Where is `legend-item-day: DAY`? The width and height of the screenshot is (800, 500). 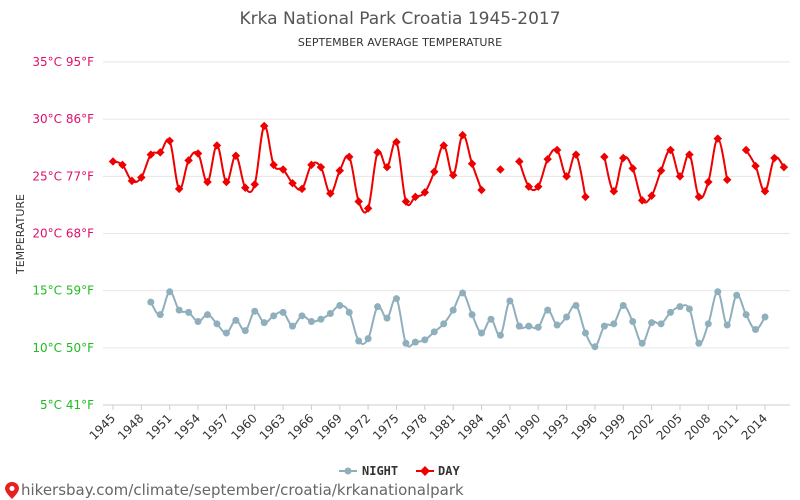 legend-item-day: DAY is located at coordinates (438, 471).